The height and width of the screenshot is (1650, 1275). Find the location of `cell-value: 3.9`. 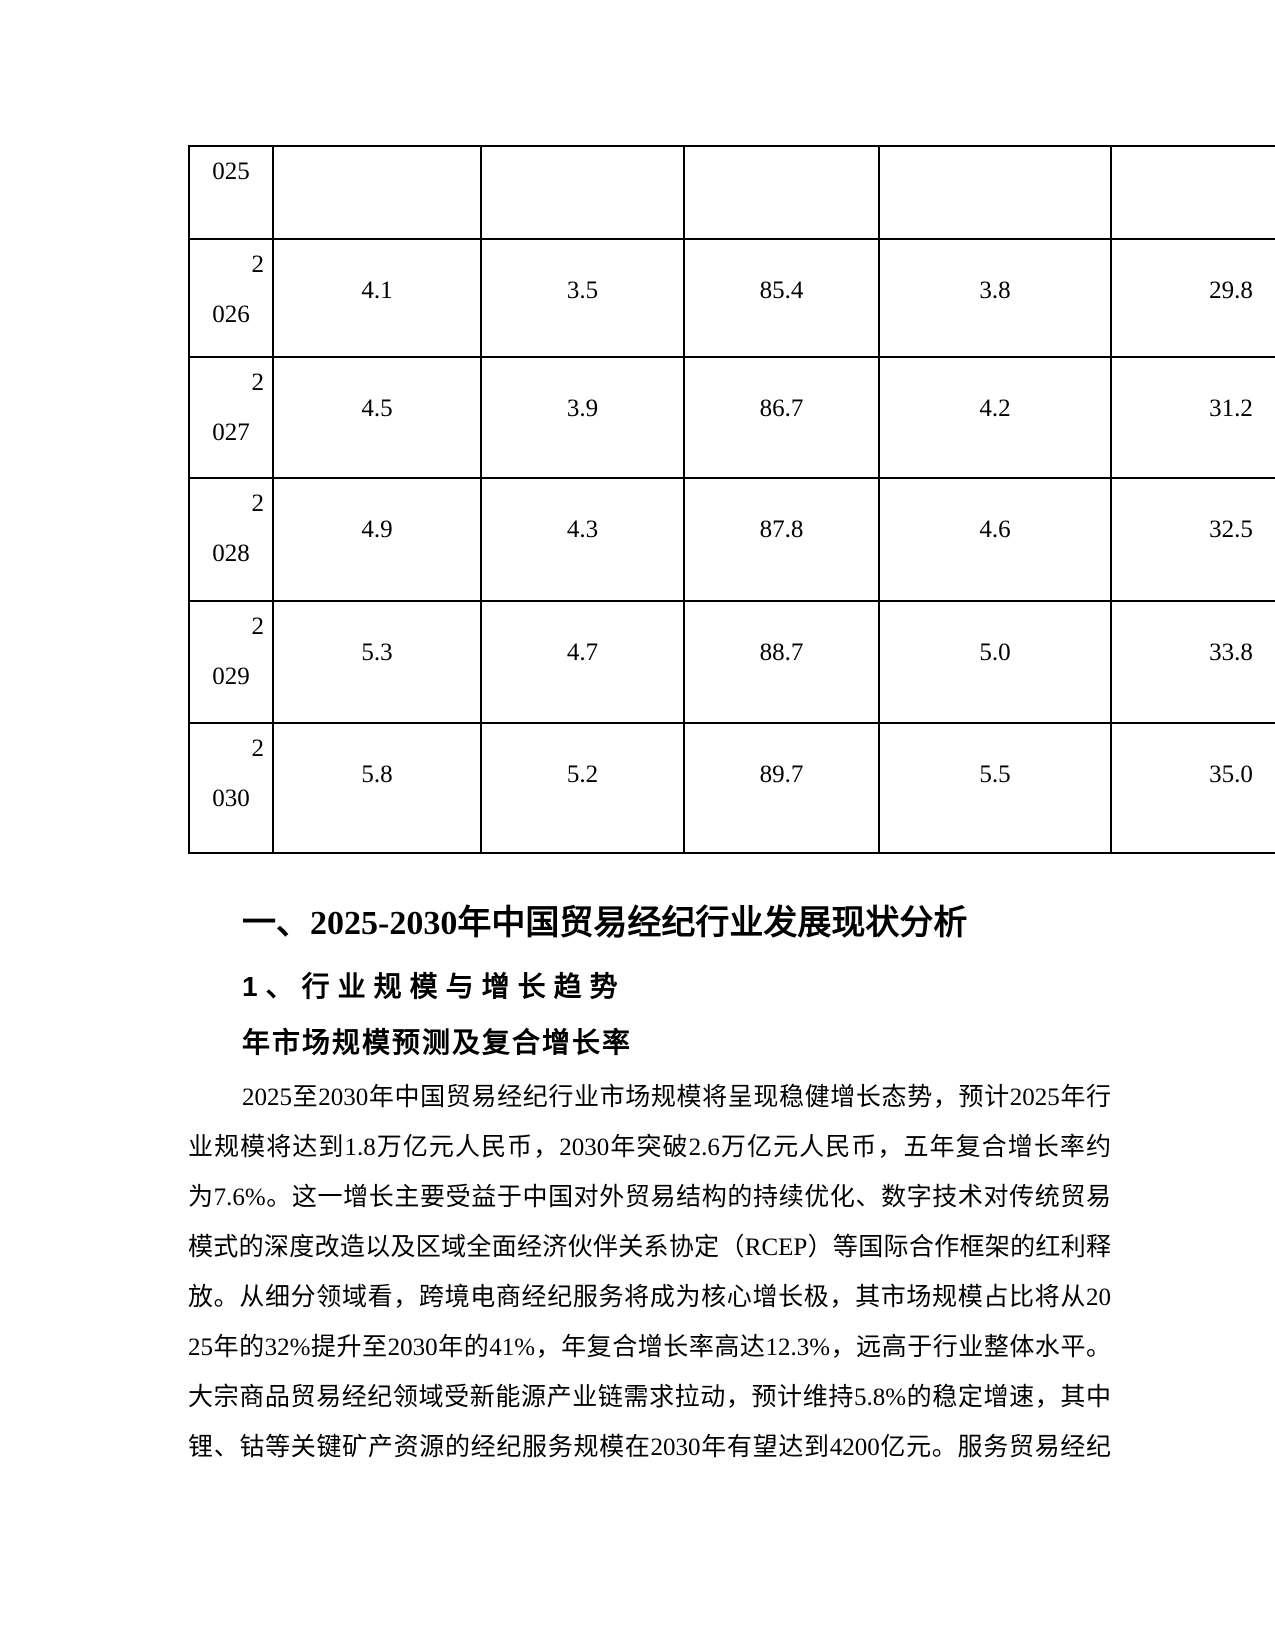

cell-value: 3.9 is located at coordinates (582, 408).